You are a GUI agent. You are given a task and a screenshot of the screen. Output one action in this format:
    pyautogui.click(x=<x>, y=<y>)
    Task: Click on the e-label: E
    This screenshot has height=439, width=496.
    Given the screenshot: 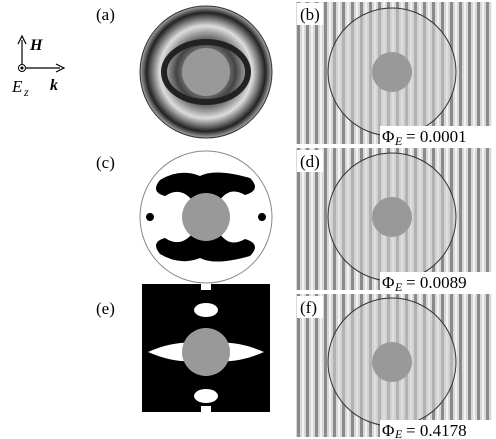 What is the action you would take?
    pyautogui.click(x=17, y=86)
    